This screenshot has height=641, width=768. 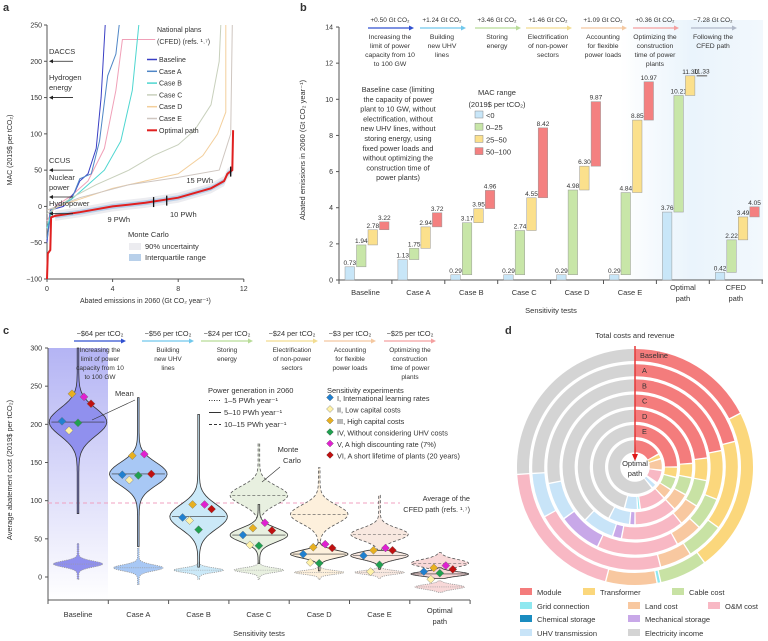 I want to click on bar-value-label: 0.29, so click(x=561, y=271).